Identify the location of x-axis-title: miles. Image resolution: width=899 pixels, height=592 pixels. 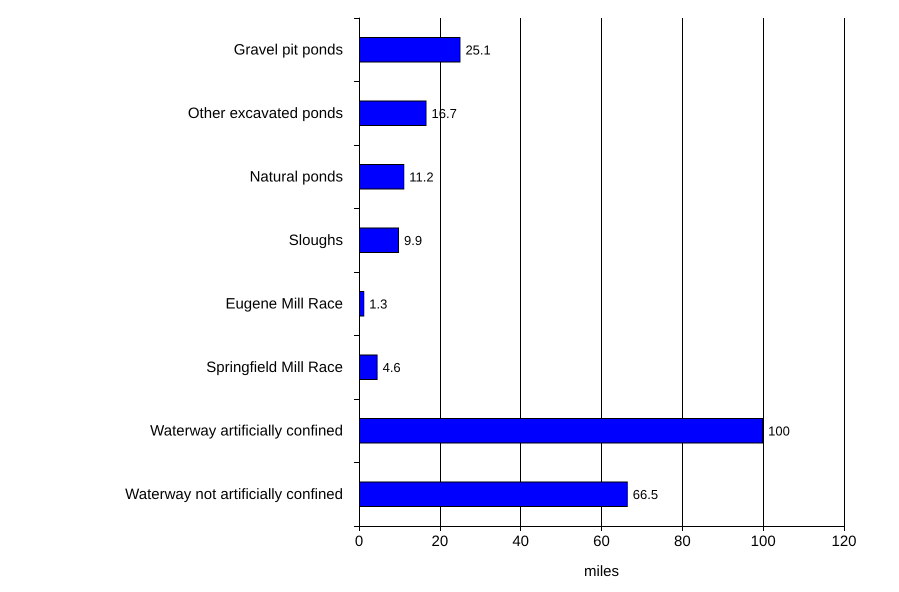
(602, 571).